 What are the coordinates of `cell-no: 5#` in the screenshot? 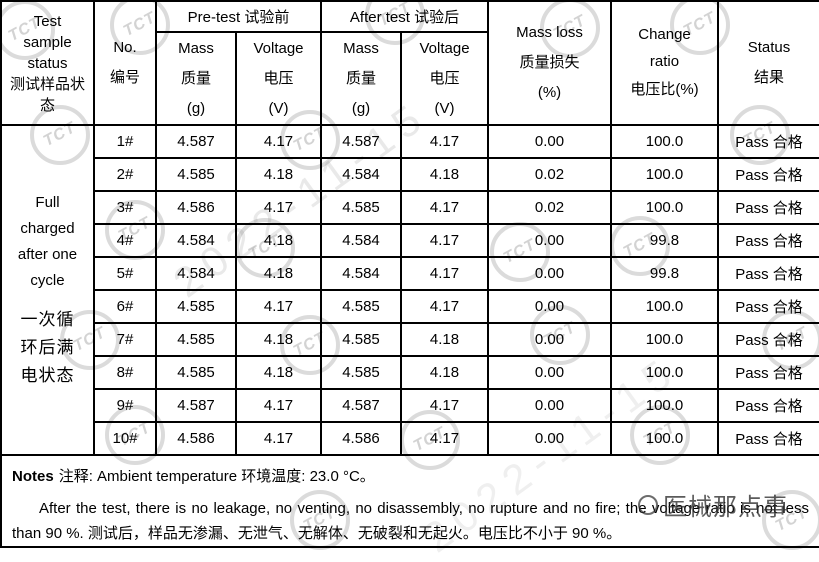 It's located at (125, 273).